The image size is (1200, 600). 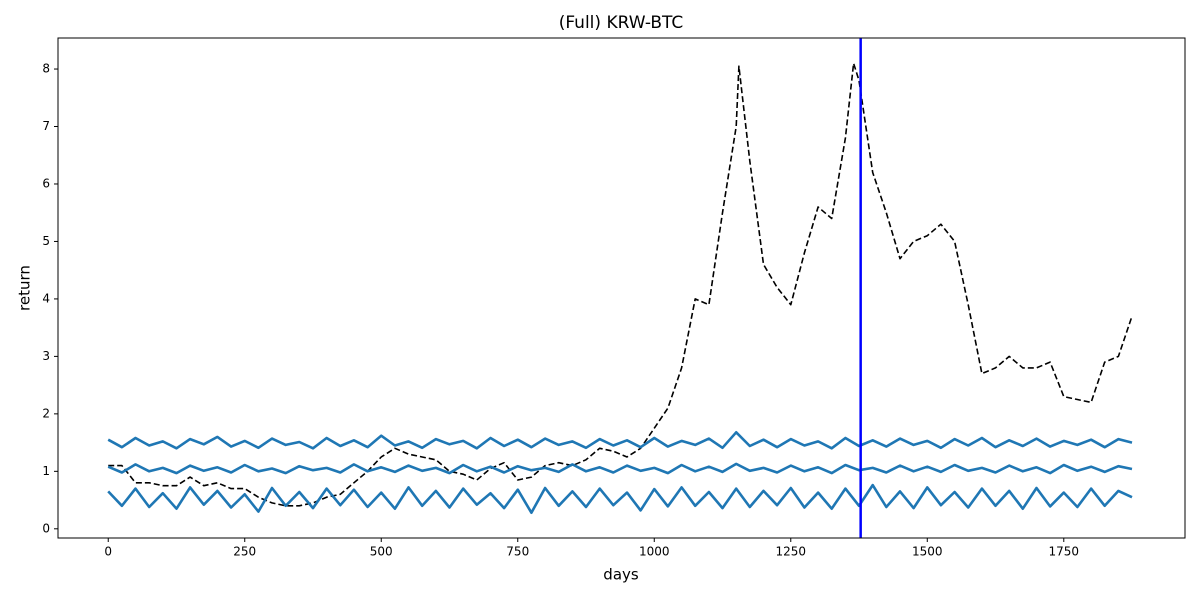 I want to click on x-tick-label: 1500, so click(x=927, y=552).